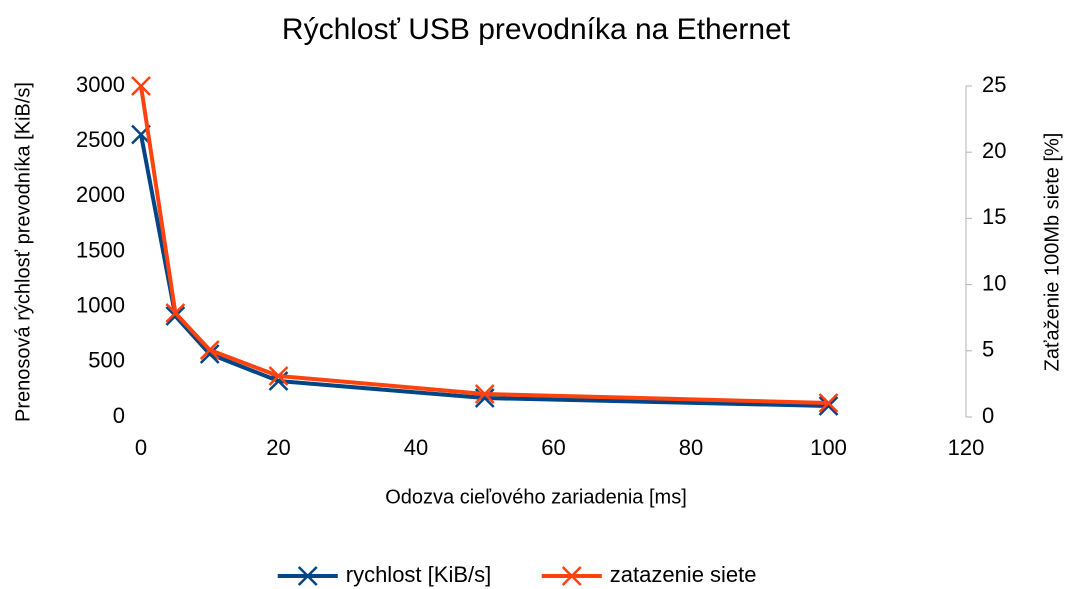 The image size is (1072, 589). What do you see at coordinates (1052, 252) in the screenshot?
I see `y2-axis-label: Zaťaženie 100Mb siete [%]` at bounding box center [1052, 252].